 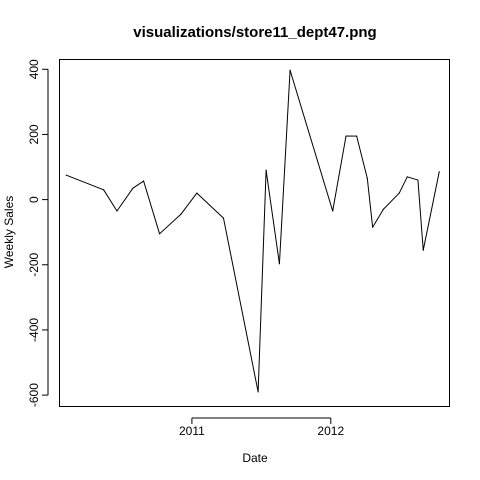 I want to click on y-tick-label-1: -400, so click(x=34, y=330).